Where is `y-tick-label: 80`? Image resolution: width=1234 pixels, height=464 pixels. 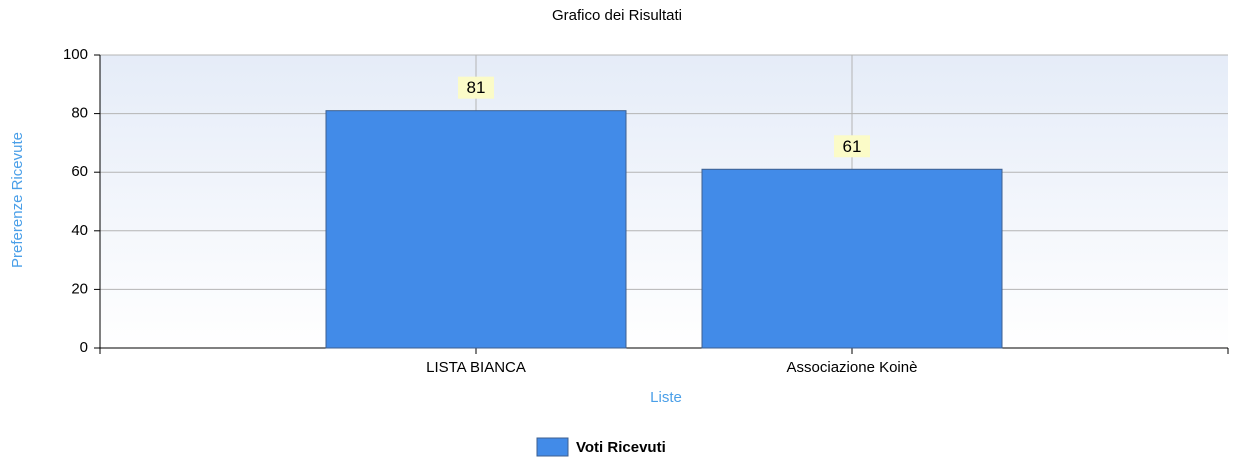
y-tick-label: 80 is located at coordinates (79, 113).